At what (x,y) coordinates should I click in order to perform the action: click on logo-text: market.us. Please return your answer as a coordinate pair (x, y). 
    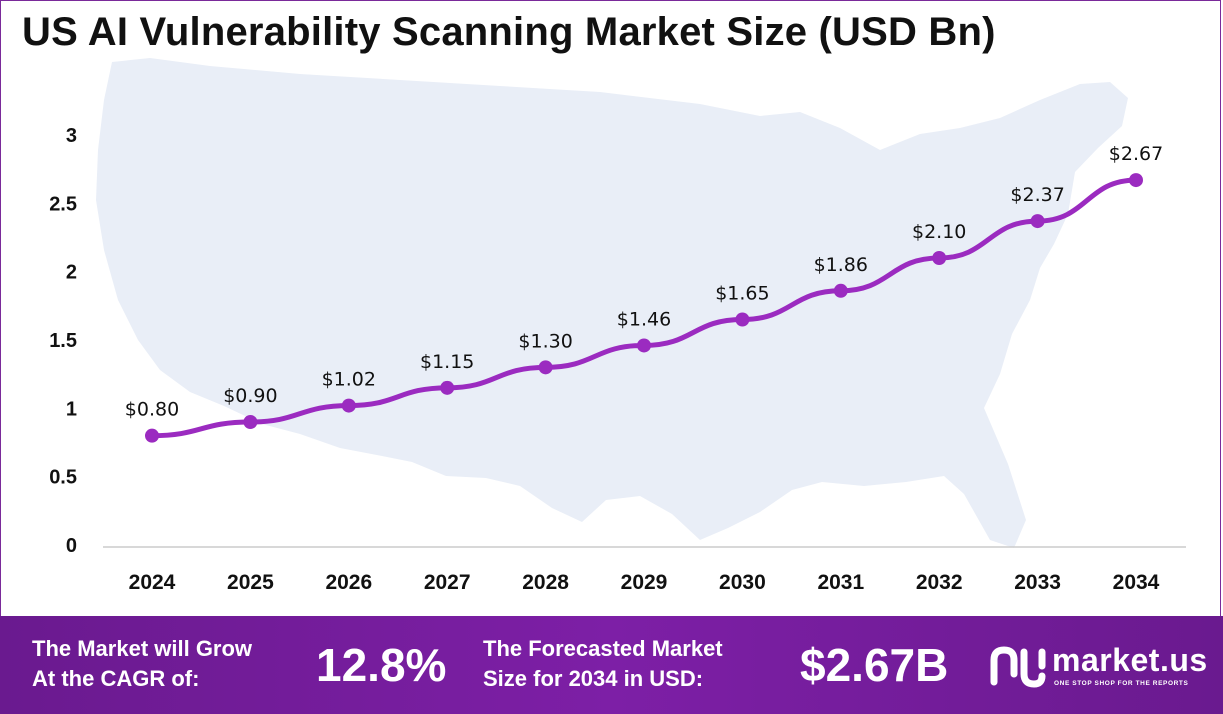
    Looking at the image, I should click on (1130, 660).